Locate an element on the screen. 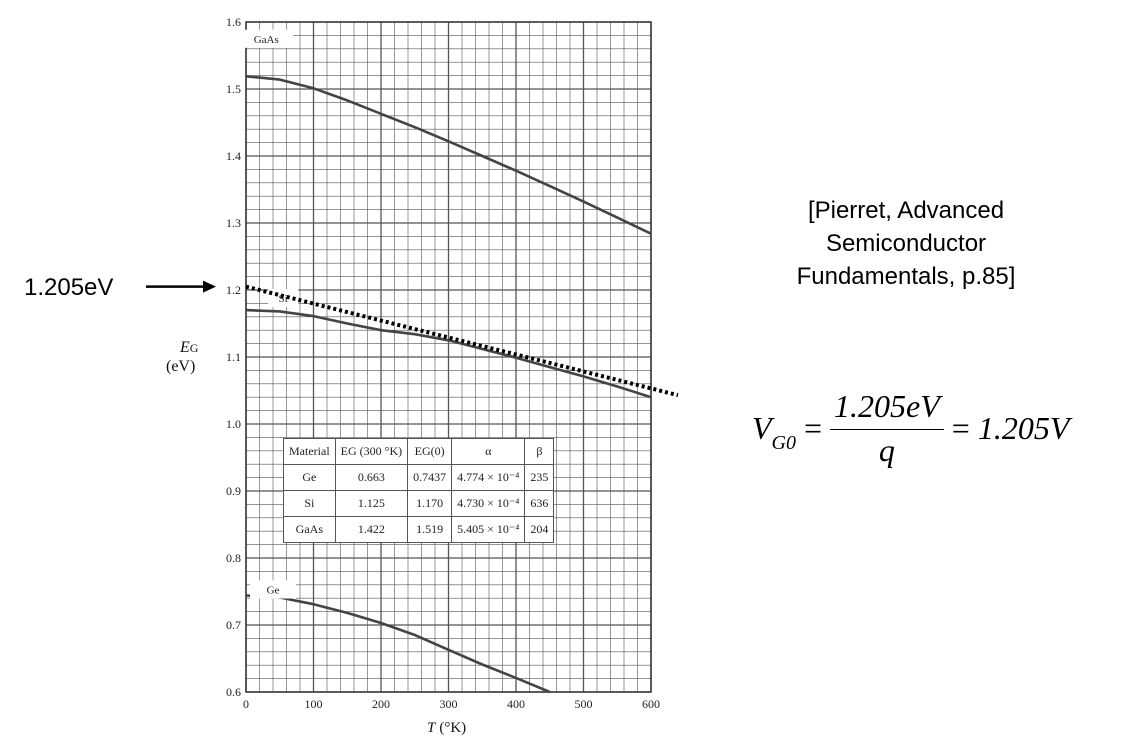 The height and width of the screenshot is (750, 1134). y-tick-label: 1.3 is located at coordinates (233, 223).